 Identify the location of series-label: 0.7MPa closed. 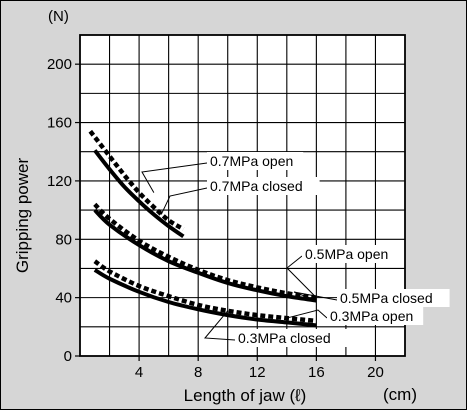
(256, 186).